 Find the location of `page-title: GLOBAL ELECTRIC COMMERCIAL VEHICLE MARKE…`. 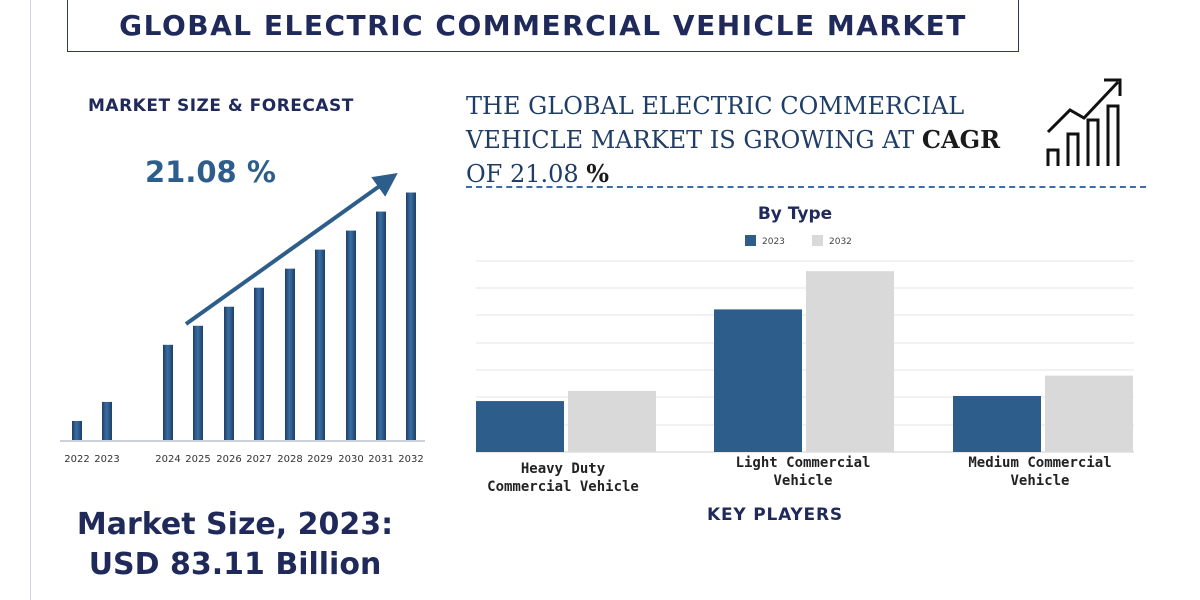

page-title: GLOBAL ELECTRIC COMMERCIAL VEHICLE MARKE… is located at coordinates (543, 25).